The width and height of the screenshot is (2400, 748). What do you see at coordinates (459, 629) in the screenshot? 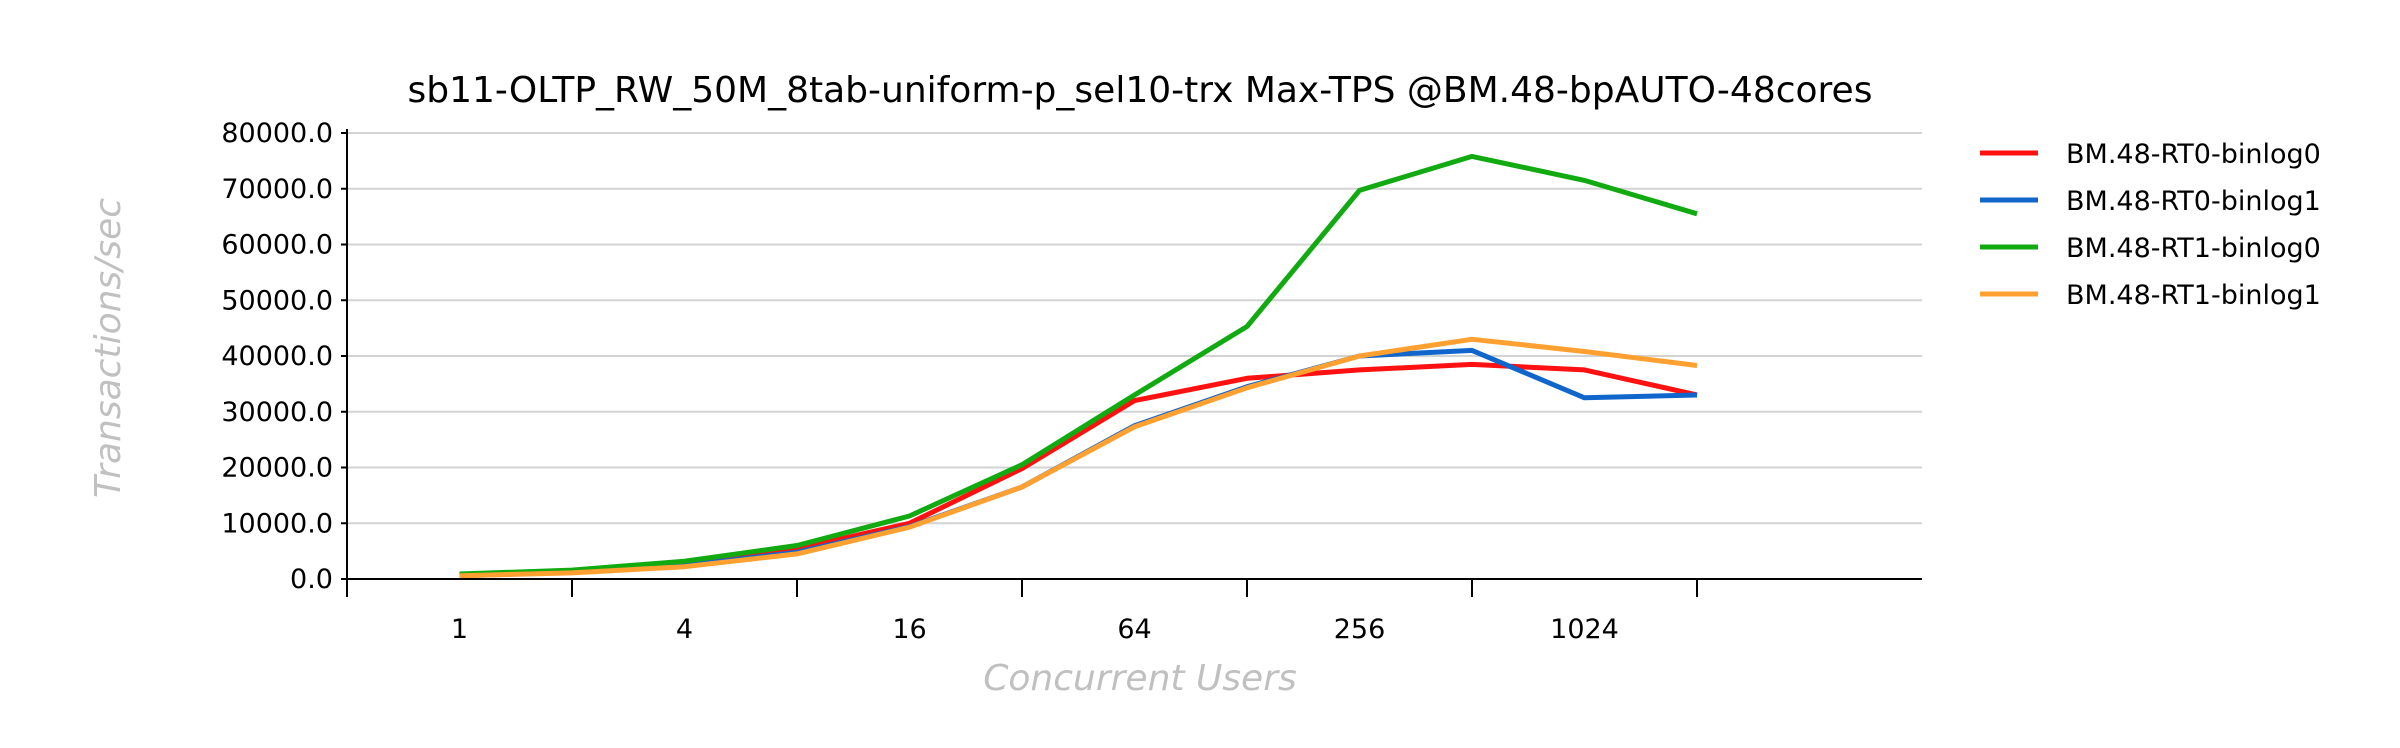
I see `x-tick-label: 1` at bounding box center [459, 629].